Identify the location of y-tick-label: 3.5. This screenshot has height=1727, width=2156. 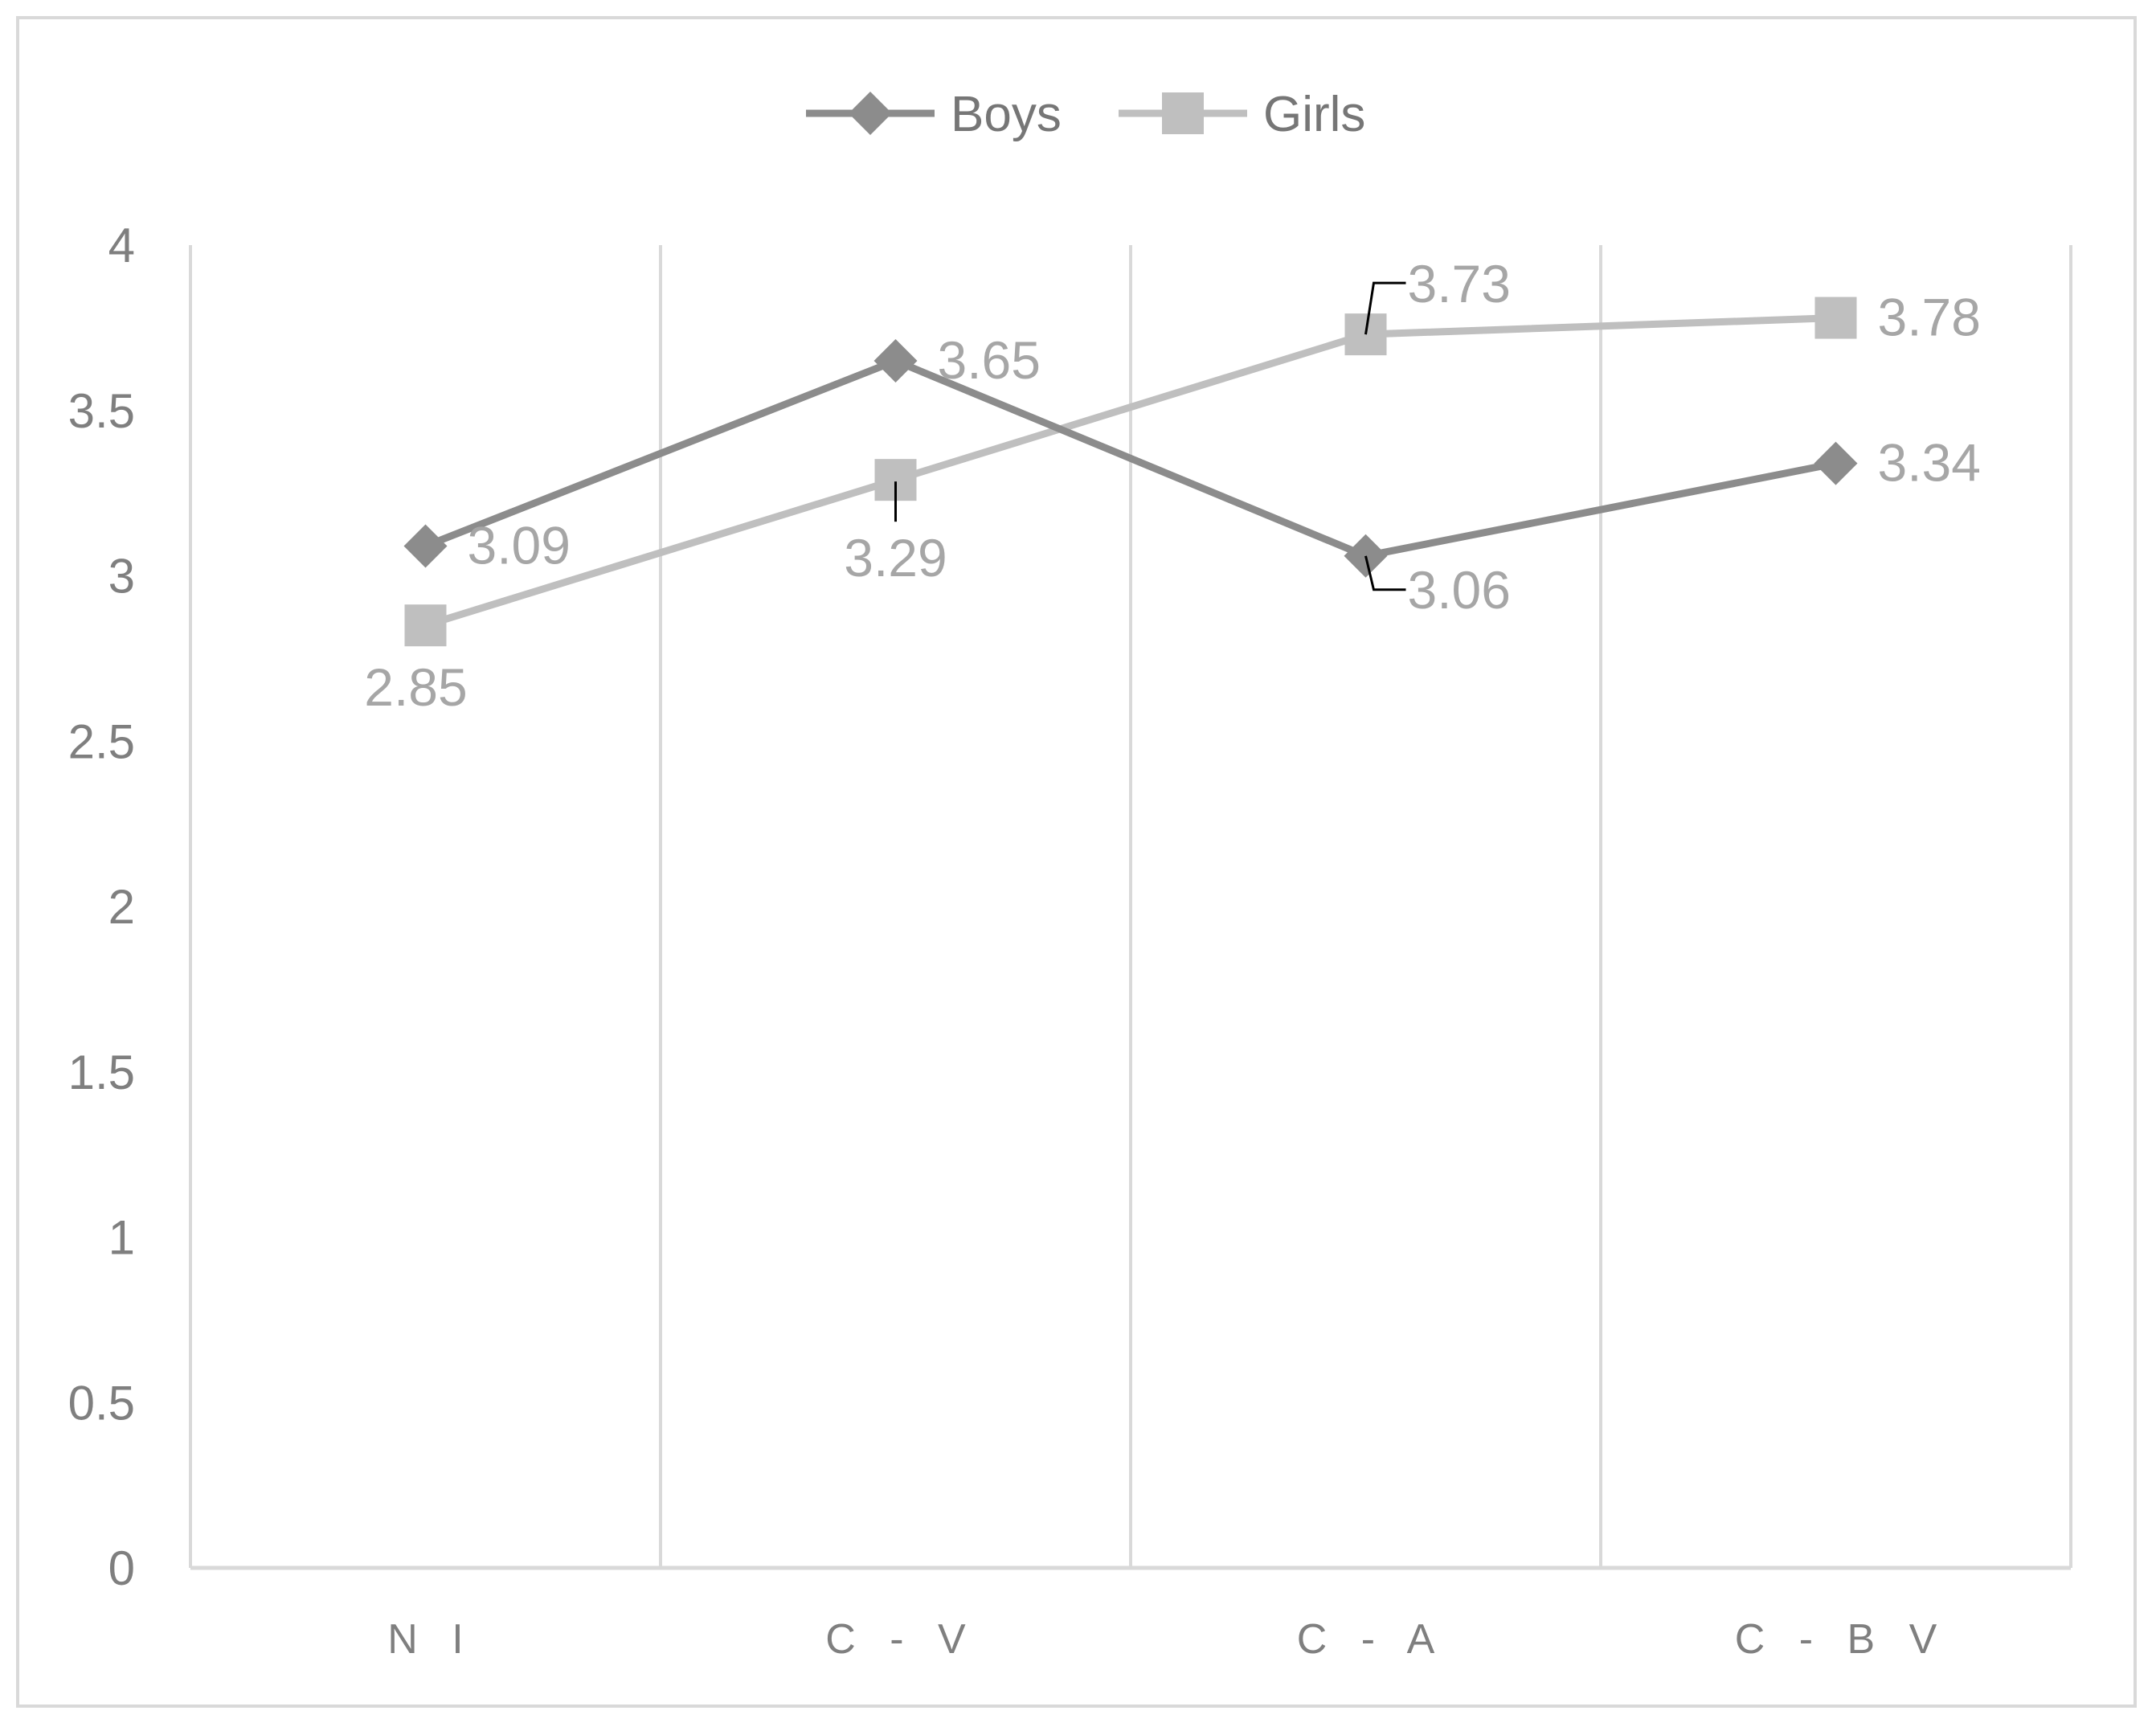
(101, 411).